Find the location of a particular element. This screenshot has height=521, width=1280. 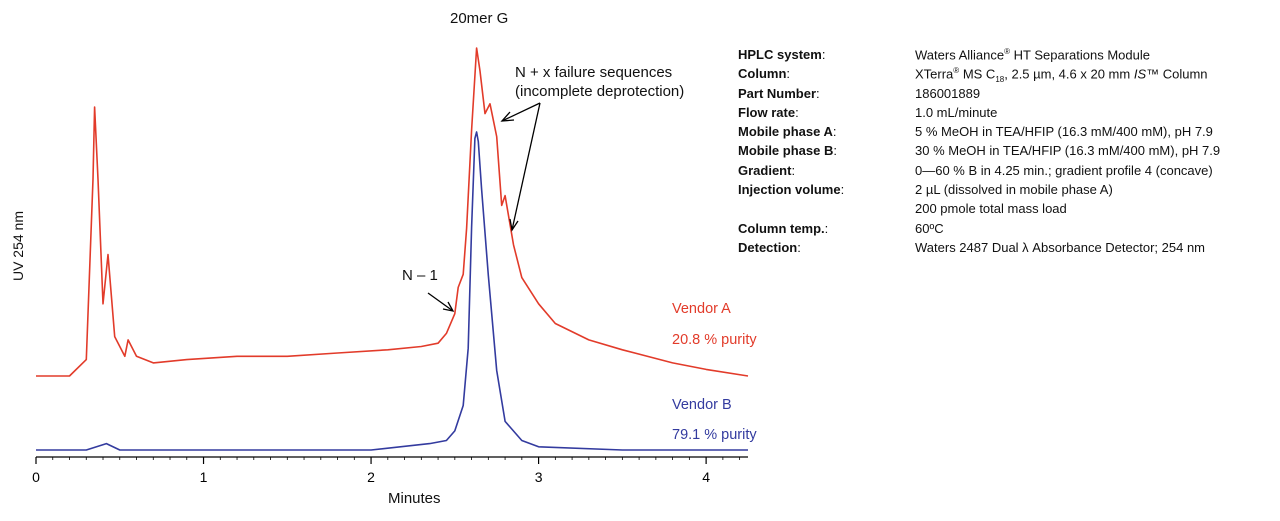

condition-key: Part Number: is located at coordinates (779, 93).